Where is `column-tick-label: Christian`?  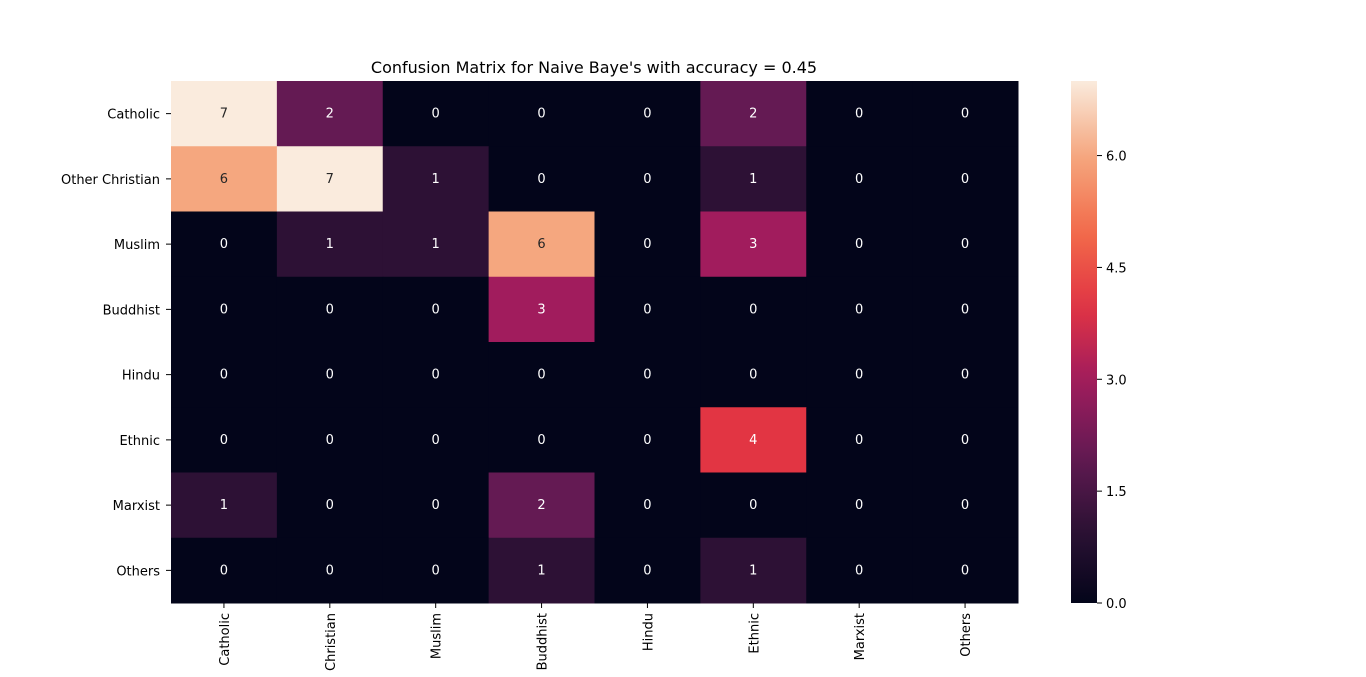 column-tick-label: Christian is located at coordinates (331, 642).